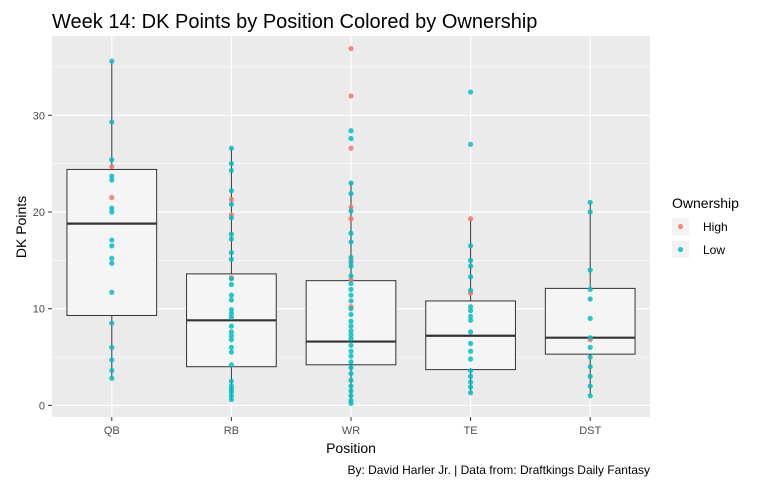 The width and height of the screenshot is (761, 488). What do you see at coordinates (590, 431) in the screenshot?
I see `x-tick-label-dst: DST` at bounding box center [590, 431].